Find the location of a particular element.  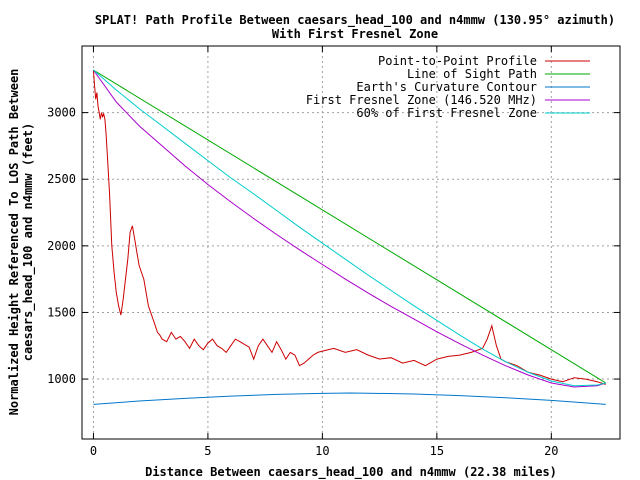

x-tick-label: 5 is located at coordinates (207, 451).